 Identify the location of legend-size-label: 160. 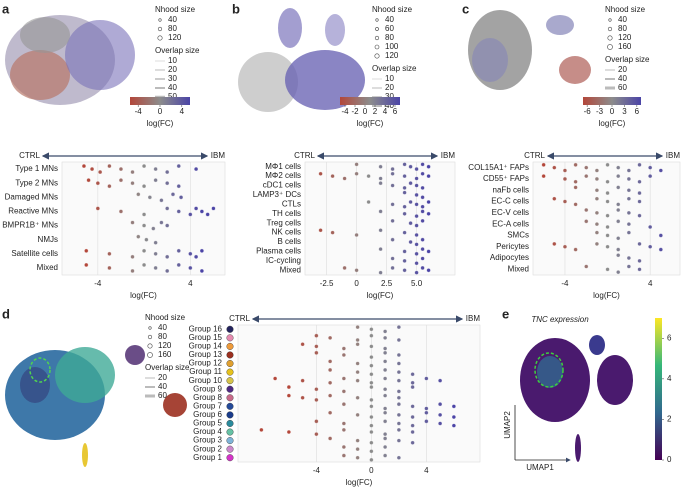
(625, 46).